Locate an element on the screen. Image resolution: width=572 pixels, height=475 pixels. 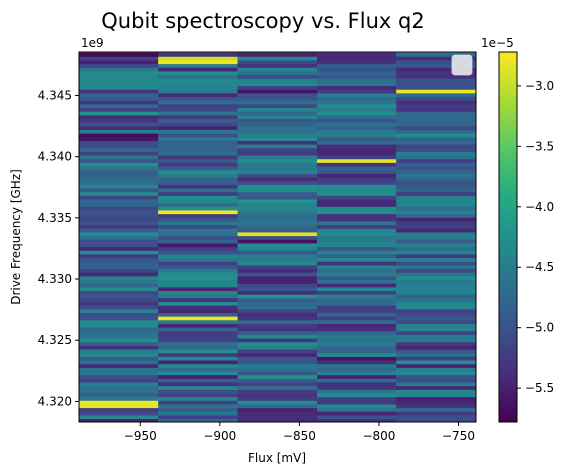
colorbar-offset-label: 1e−5 is located at coordinates (497, 43).